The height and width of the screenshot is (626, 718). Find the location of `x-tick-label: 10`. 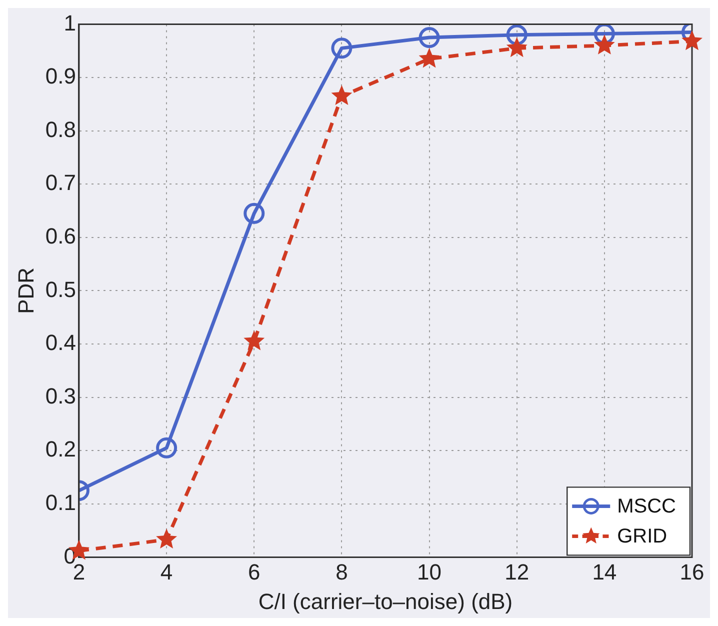

x-tick-label: 10 is located at coordinates (429, 571).